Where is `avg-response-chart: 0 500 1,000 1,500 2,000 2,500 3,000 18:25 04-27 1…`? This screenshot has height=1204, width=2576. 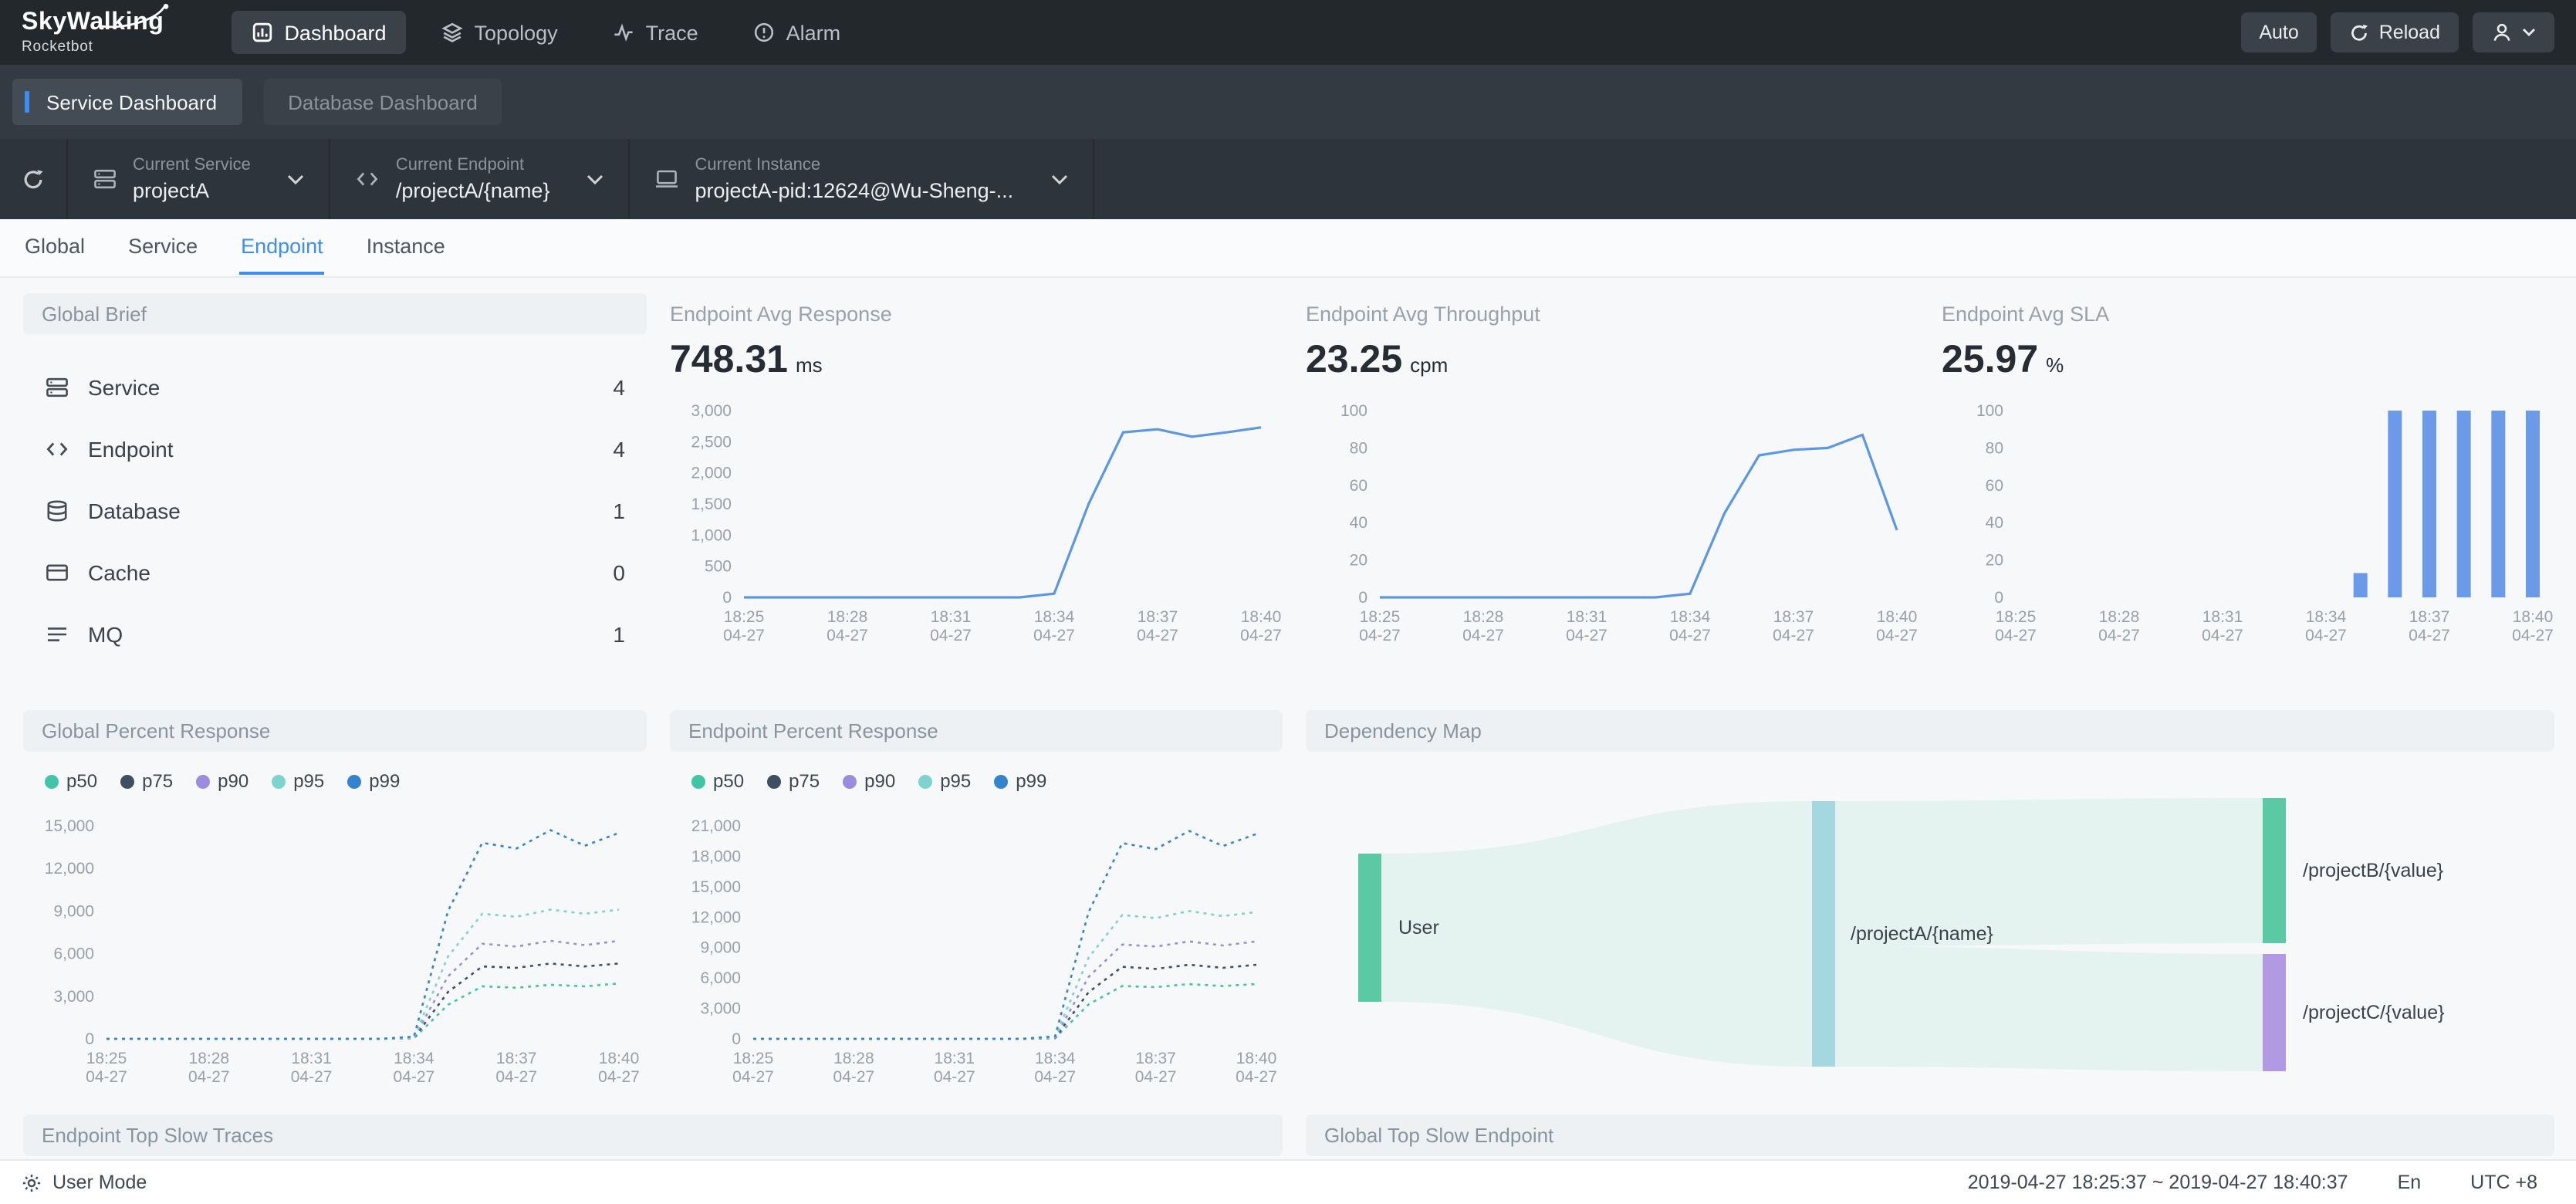 avg-response-chart: 0 500 1,000 1,500 2,000 2,500 3,000 18:25 04-27 1… is located at coordinates (976, 528).